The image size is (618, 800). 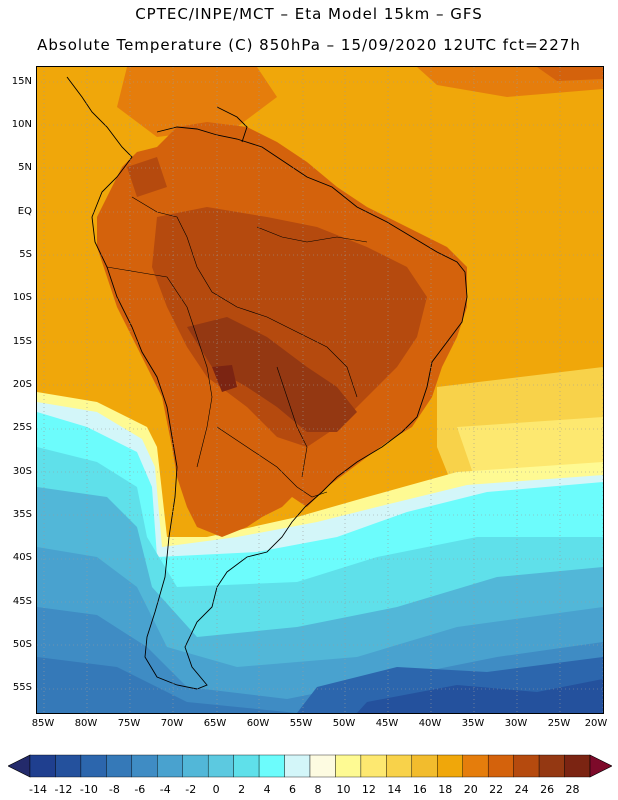 I want to click on lat-label: 55S, so click(x=22, y=687).